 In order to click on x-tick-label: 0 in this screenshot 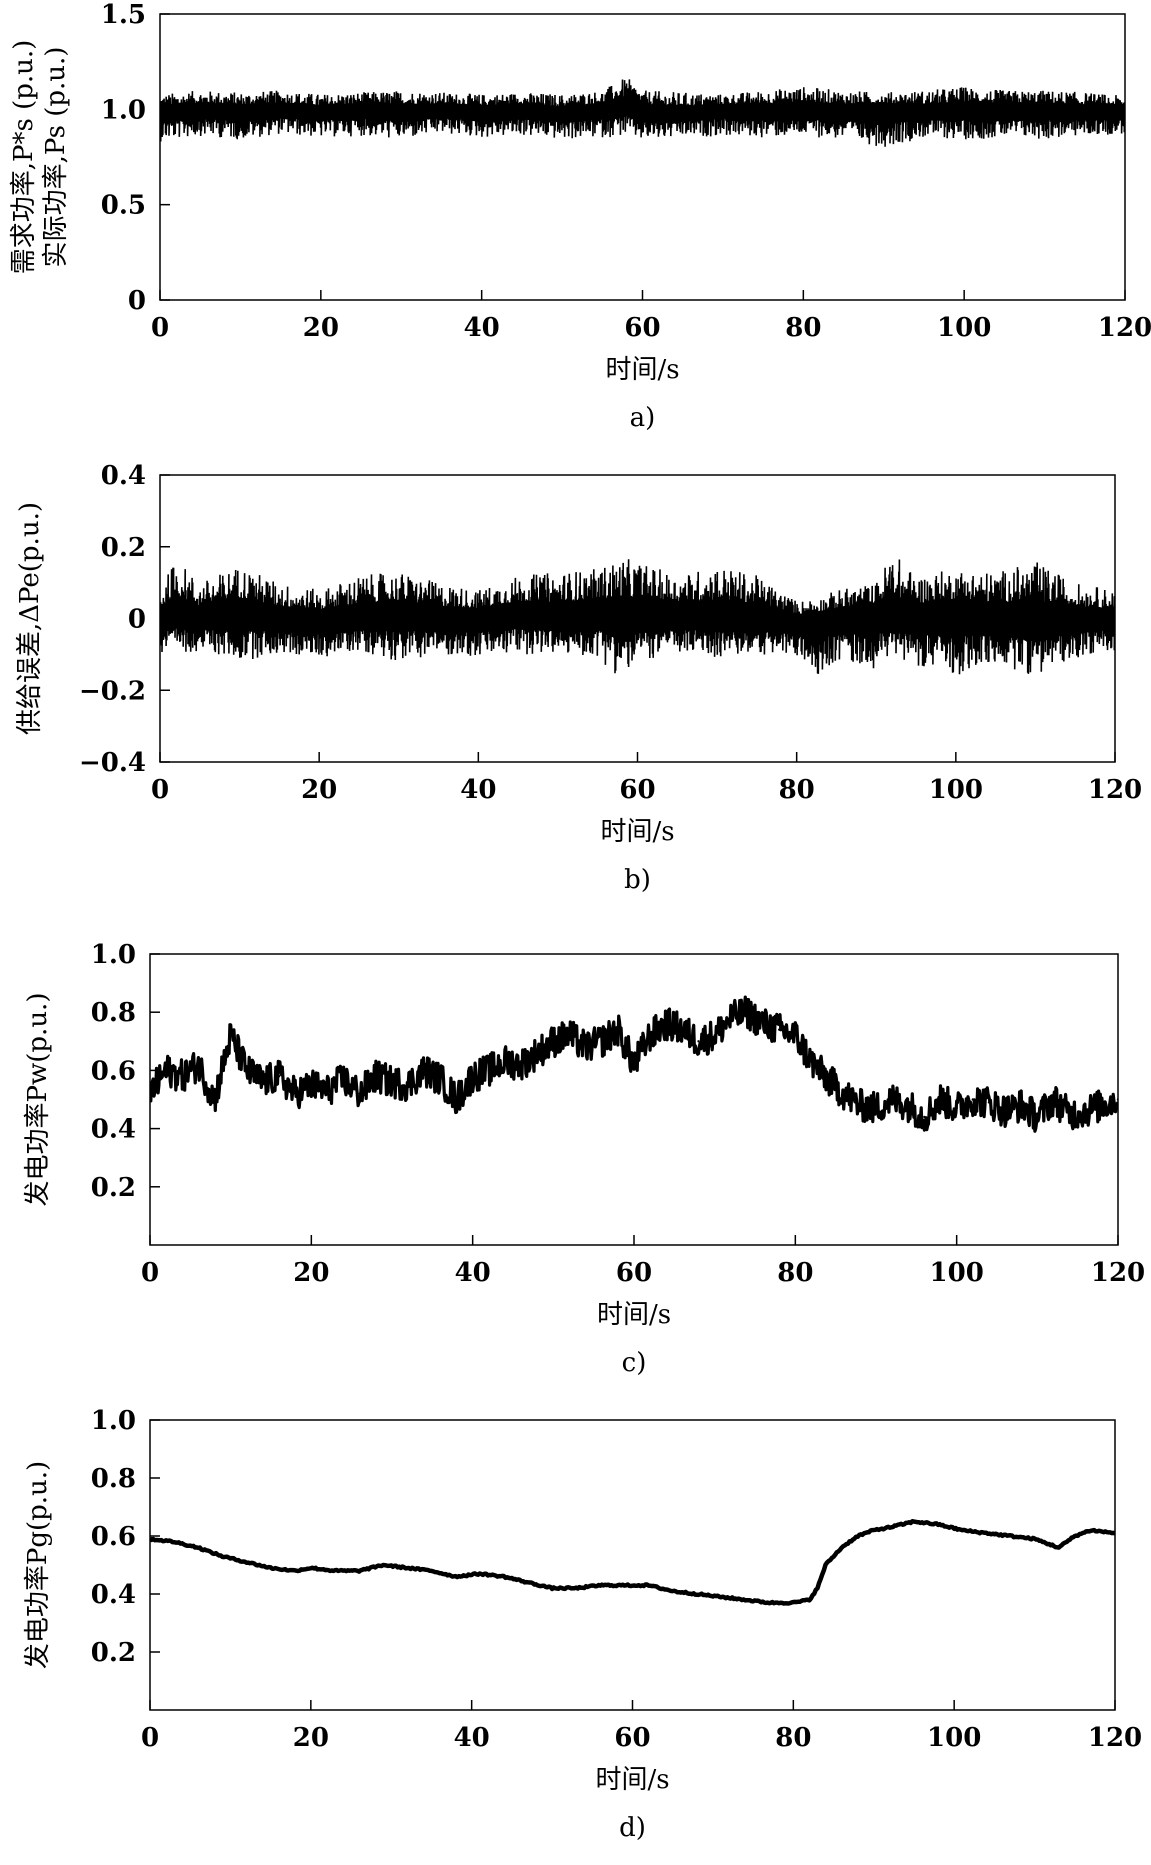, I will do `click(160, 328)`.